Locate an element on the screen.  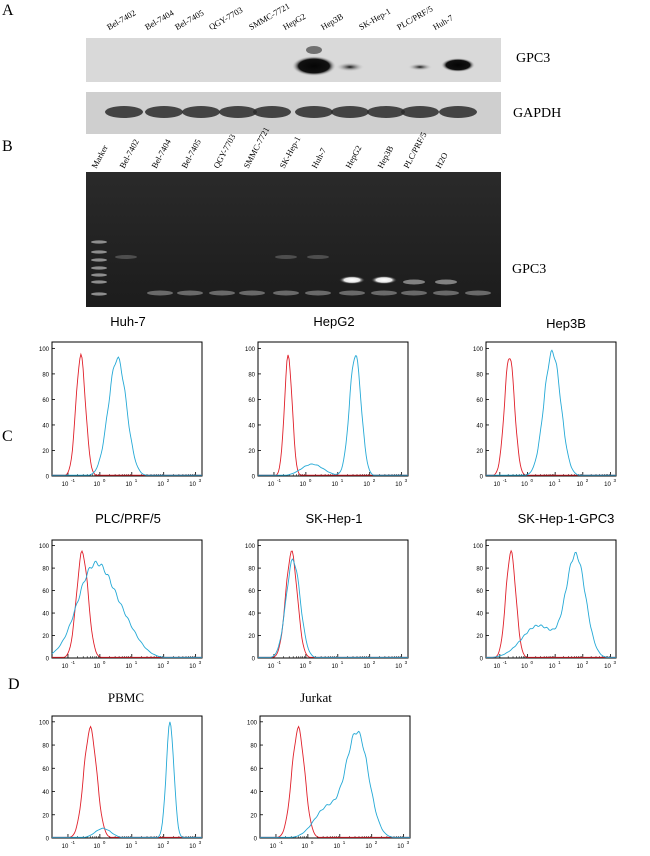
wb-lane-label: Hep3B is located at coordinates (332, 22).